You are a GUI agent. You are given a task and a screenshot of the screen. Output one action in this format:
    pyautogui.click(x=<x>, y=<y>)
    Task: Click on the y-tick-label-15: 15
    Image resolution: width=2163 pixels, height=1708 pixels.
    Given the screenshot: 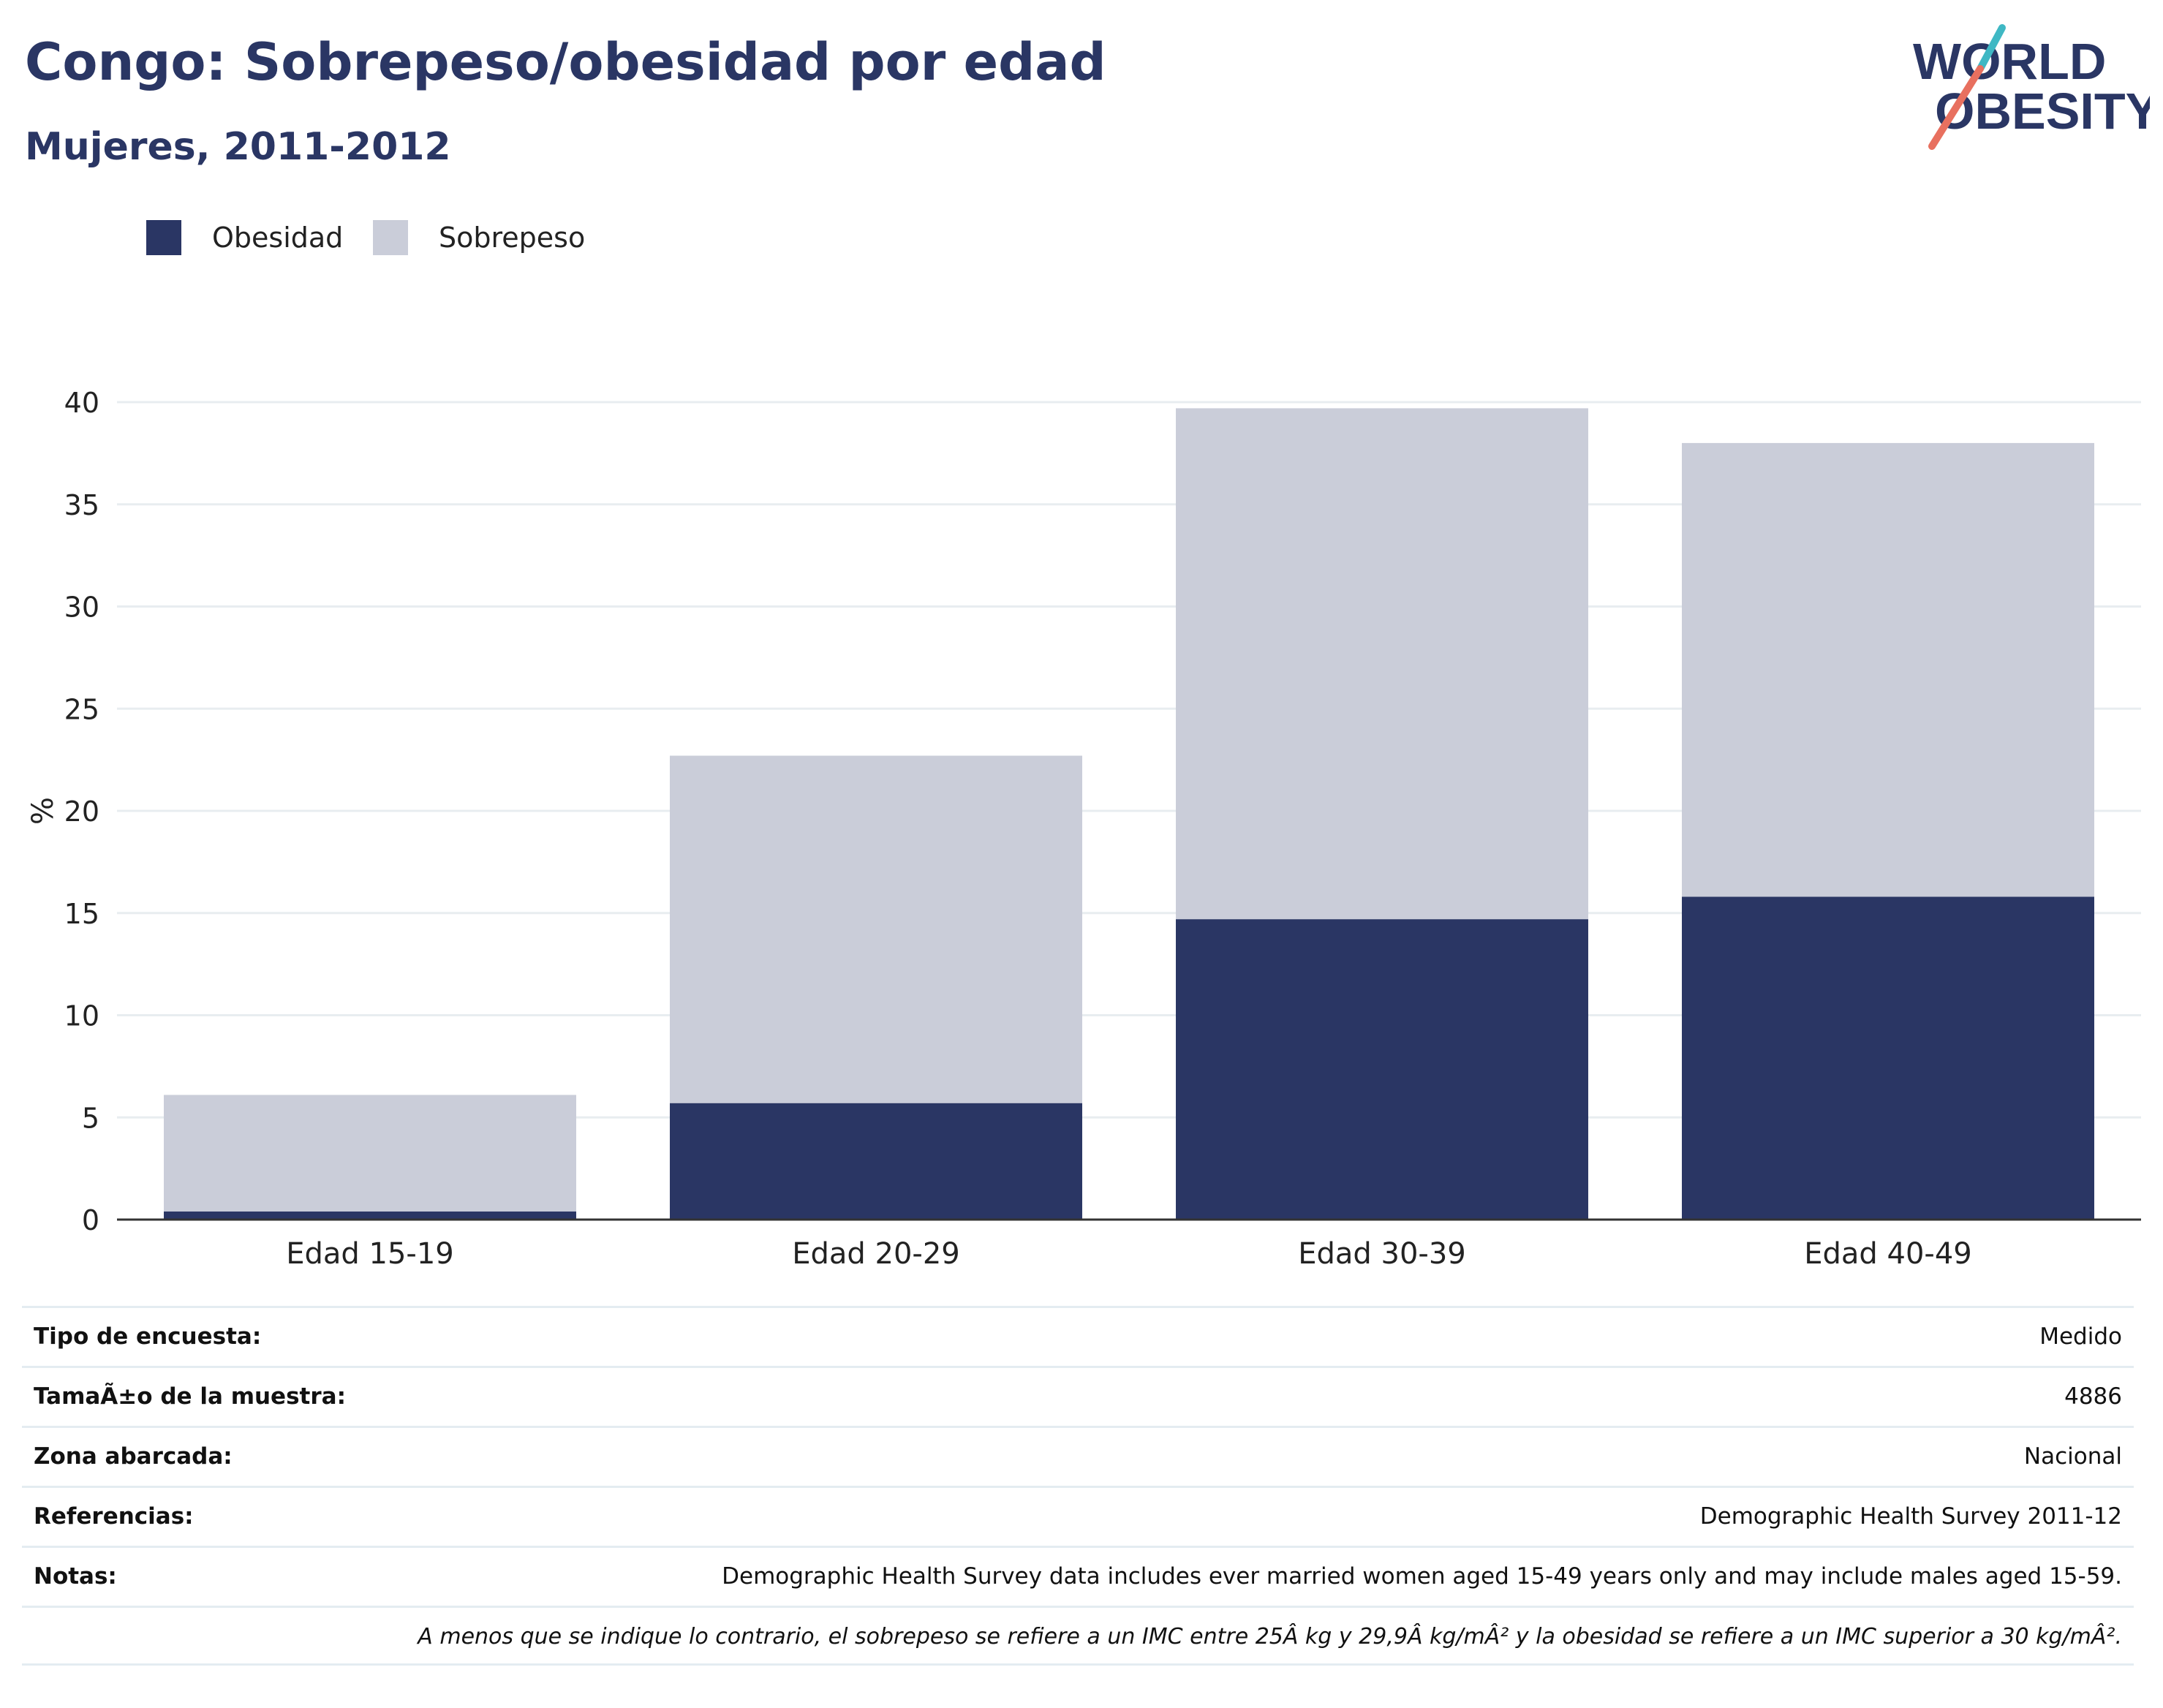 What is the action you would take?
    pyautogui.click(x=81, y=914)
    